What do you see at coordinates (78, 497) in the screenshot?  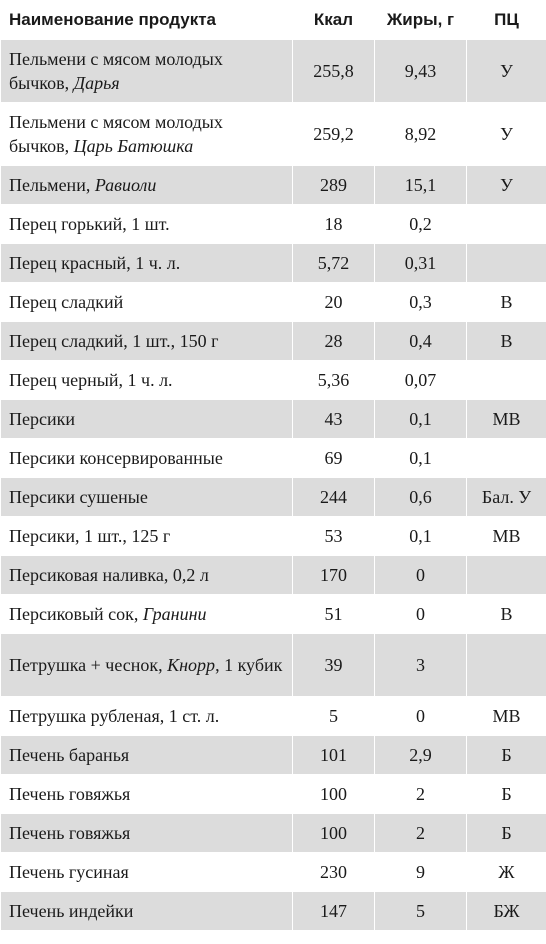 I see `product-name-text: Персики сушеные` at bounding box center [78, 497].